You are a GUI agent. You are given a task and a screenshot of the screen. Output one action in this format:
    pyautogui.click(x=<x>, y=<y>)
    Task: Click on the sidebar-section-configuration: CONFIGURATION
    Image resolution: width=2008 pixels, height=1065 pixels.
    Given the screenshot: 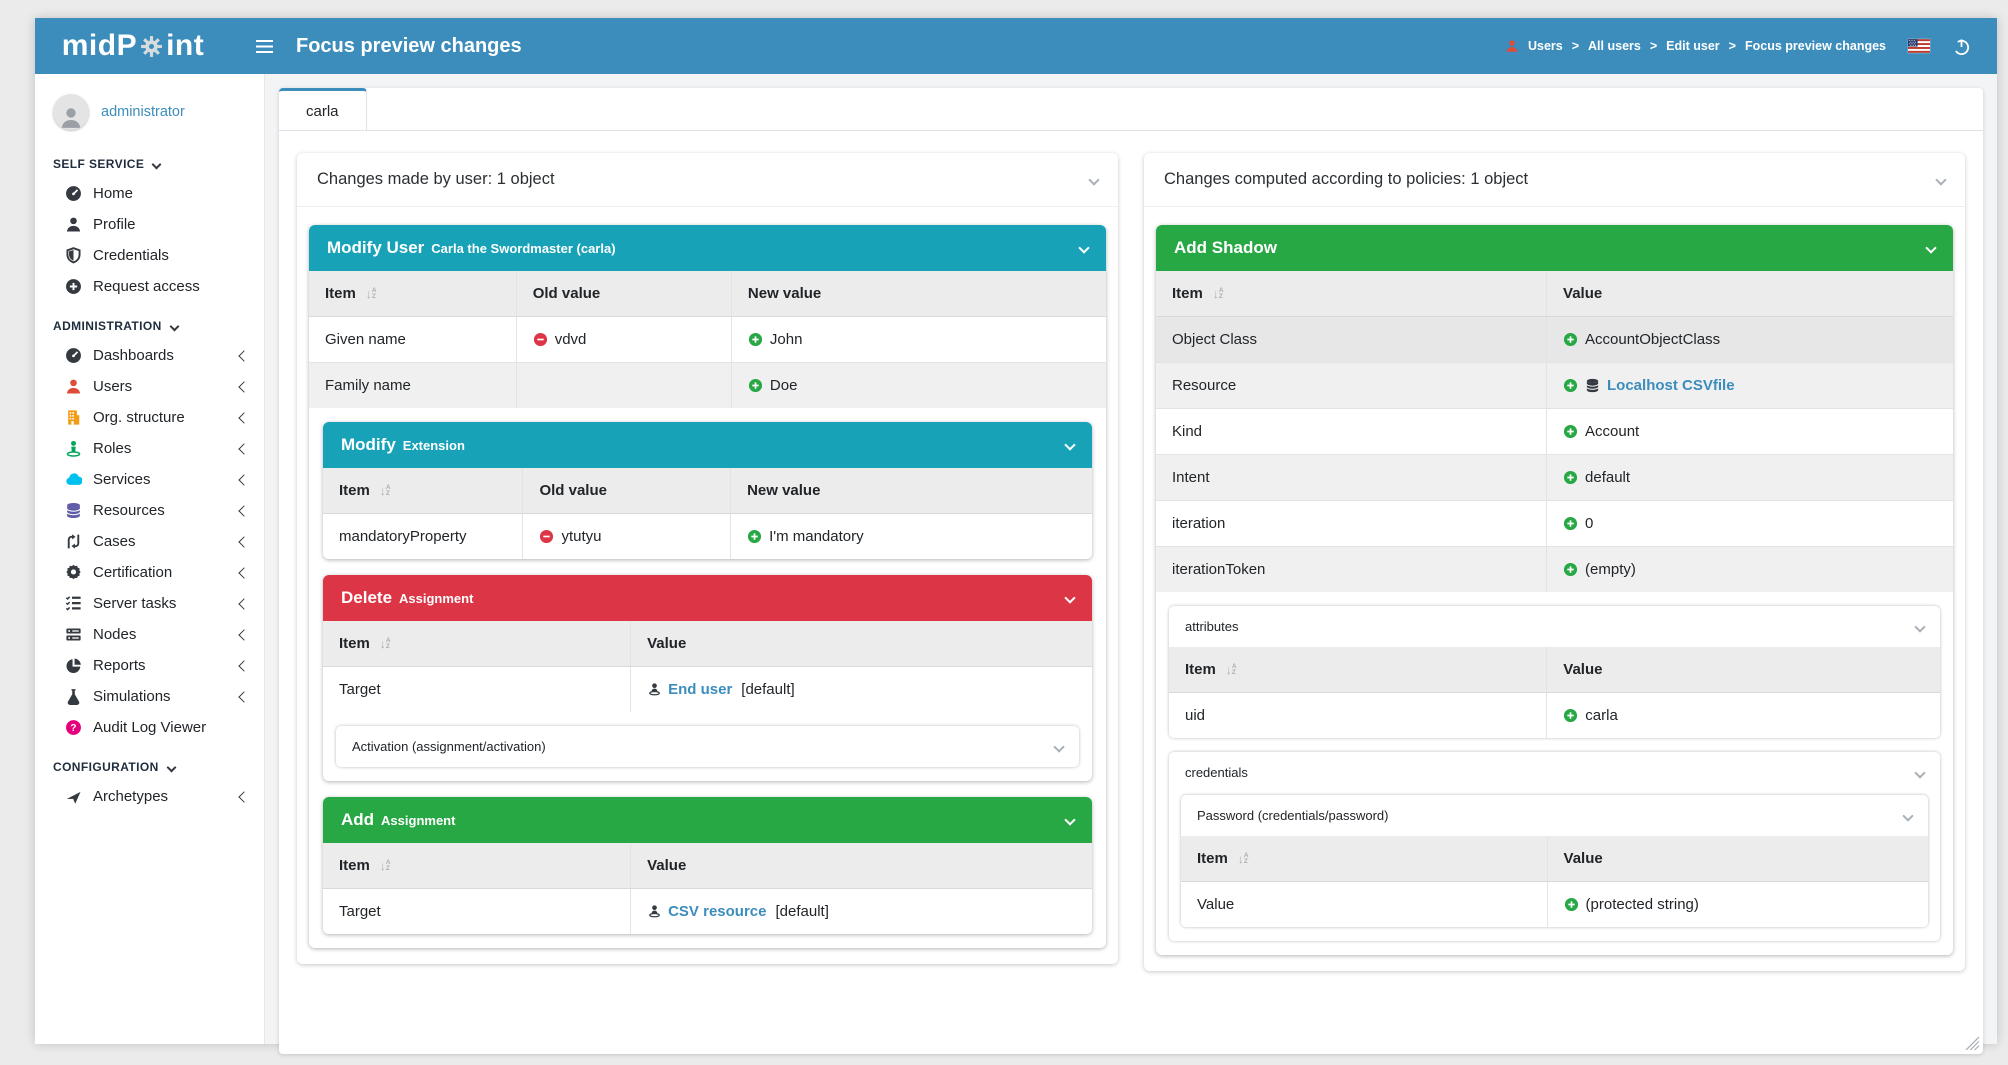 What is the action you would take?
    pyautogui.click(x=149, y=762)
    